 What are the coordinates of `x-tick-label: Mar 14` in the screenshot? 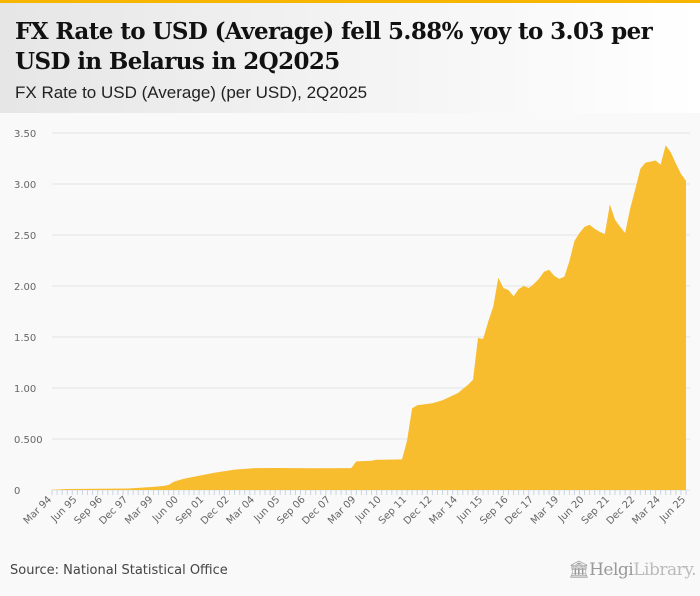 It's located at (444, 510).